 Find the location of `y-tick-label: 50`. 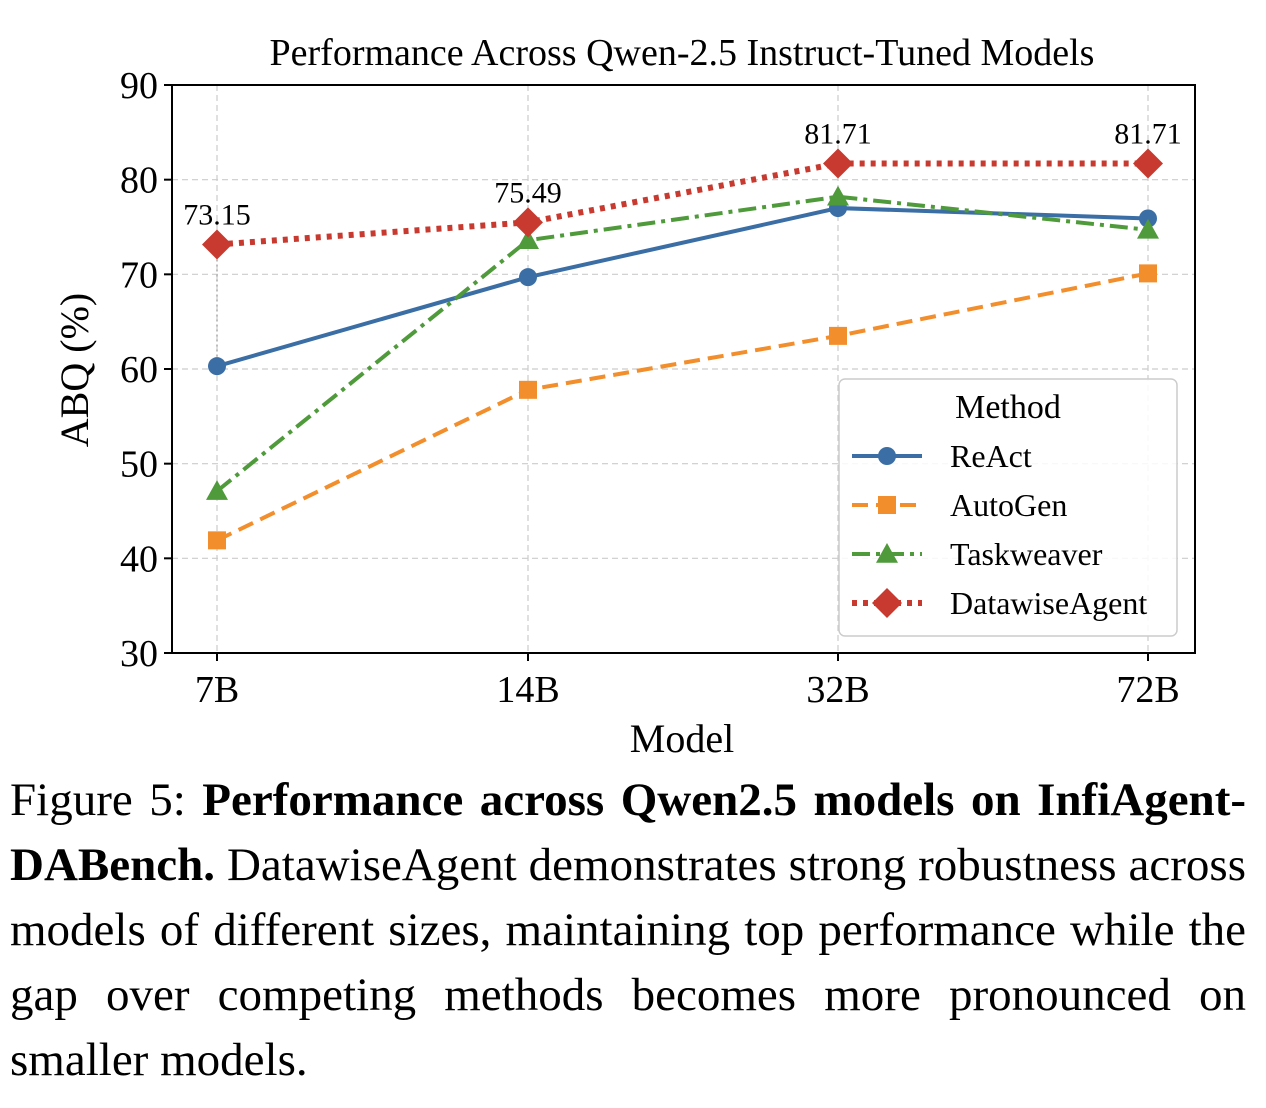

y-tick-label: 50 is located at coordinates (139, 465).